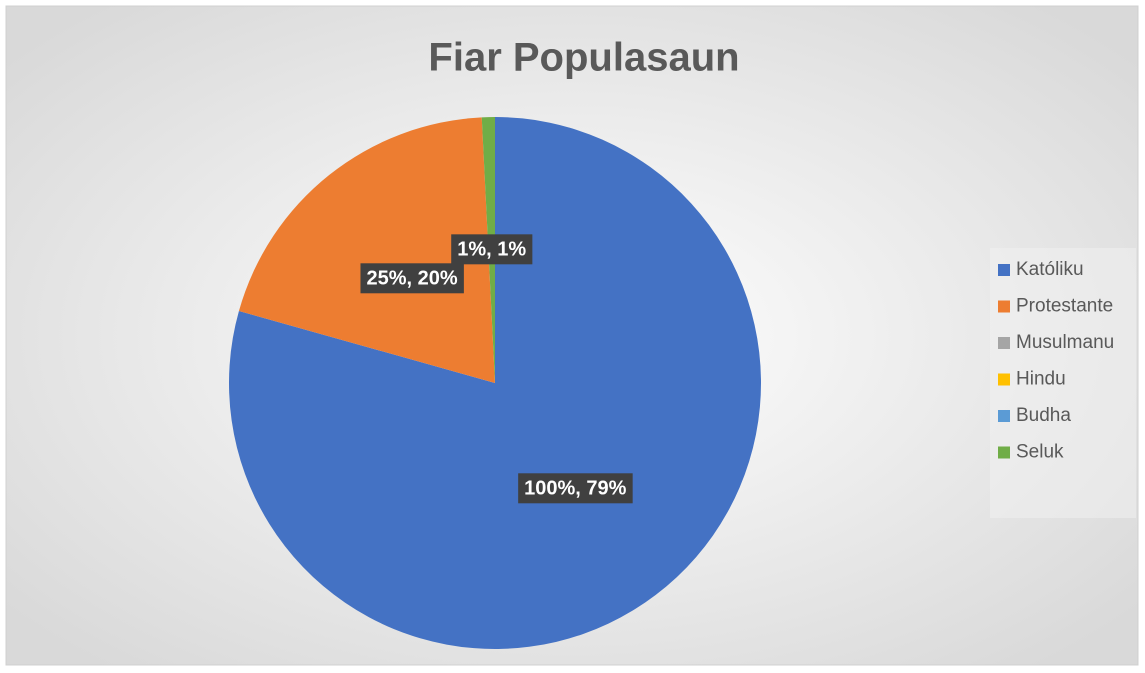  I want to click on data-label-group: 25%, 20%, so click(412, 278).